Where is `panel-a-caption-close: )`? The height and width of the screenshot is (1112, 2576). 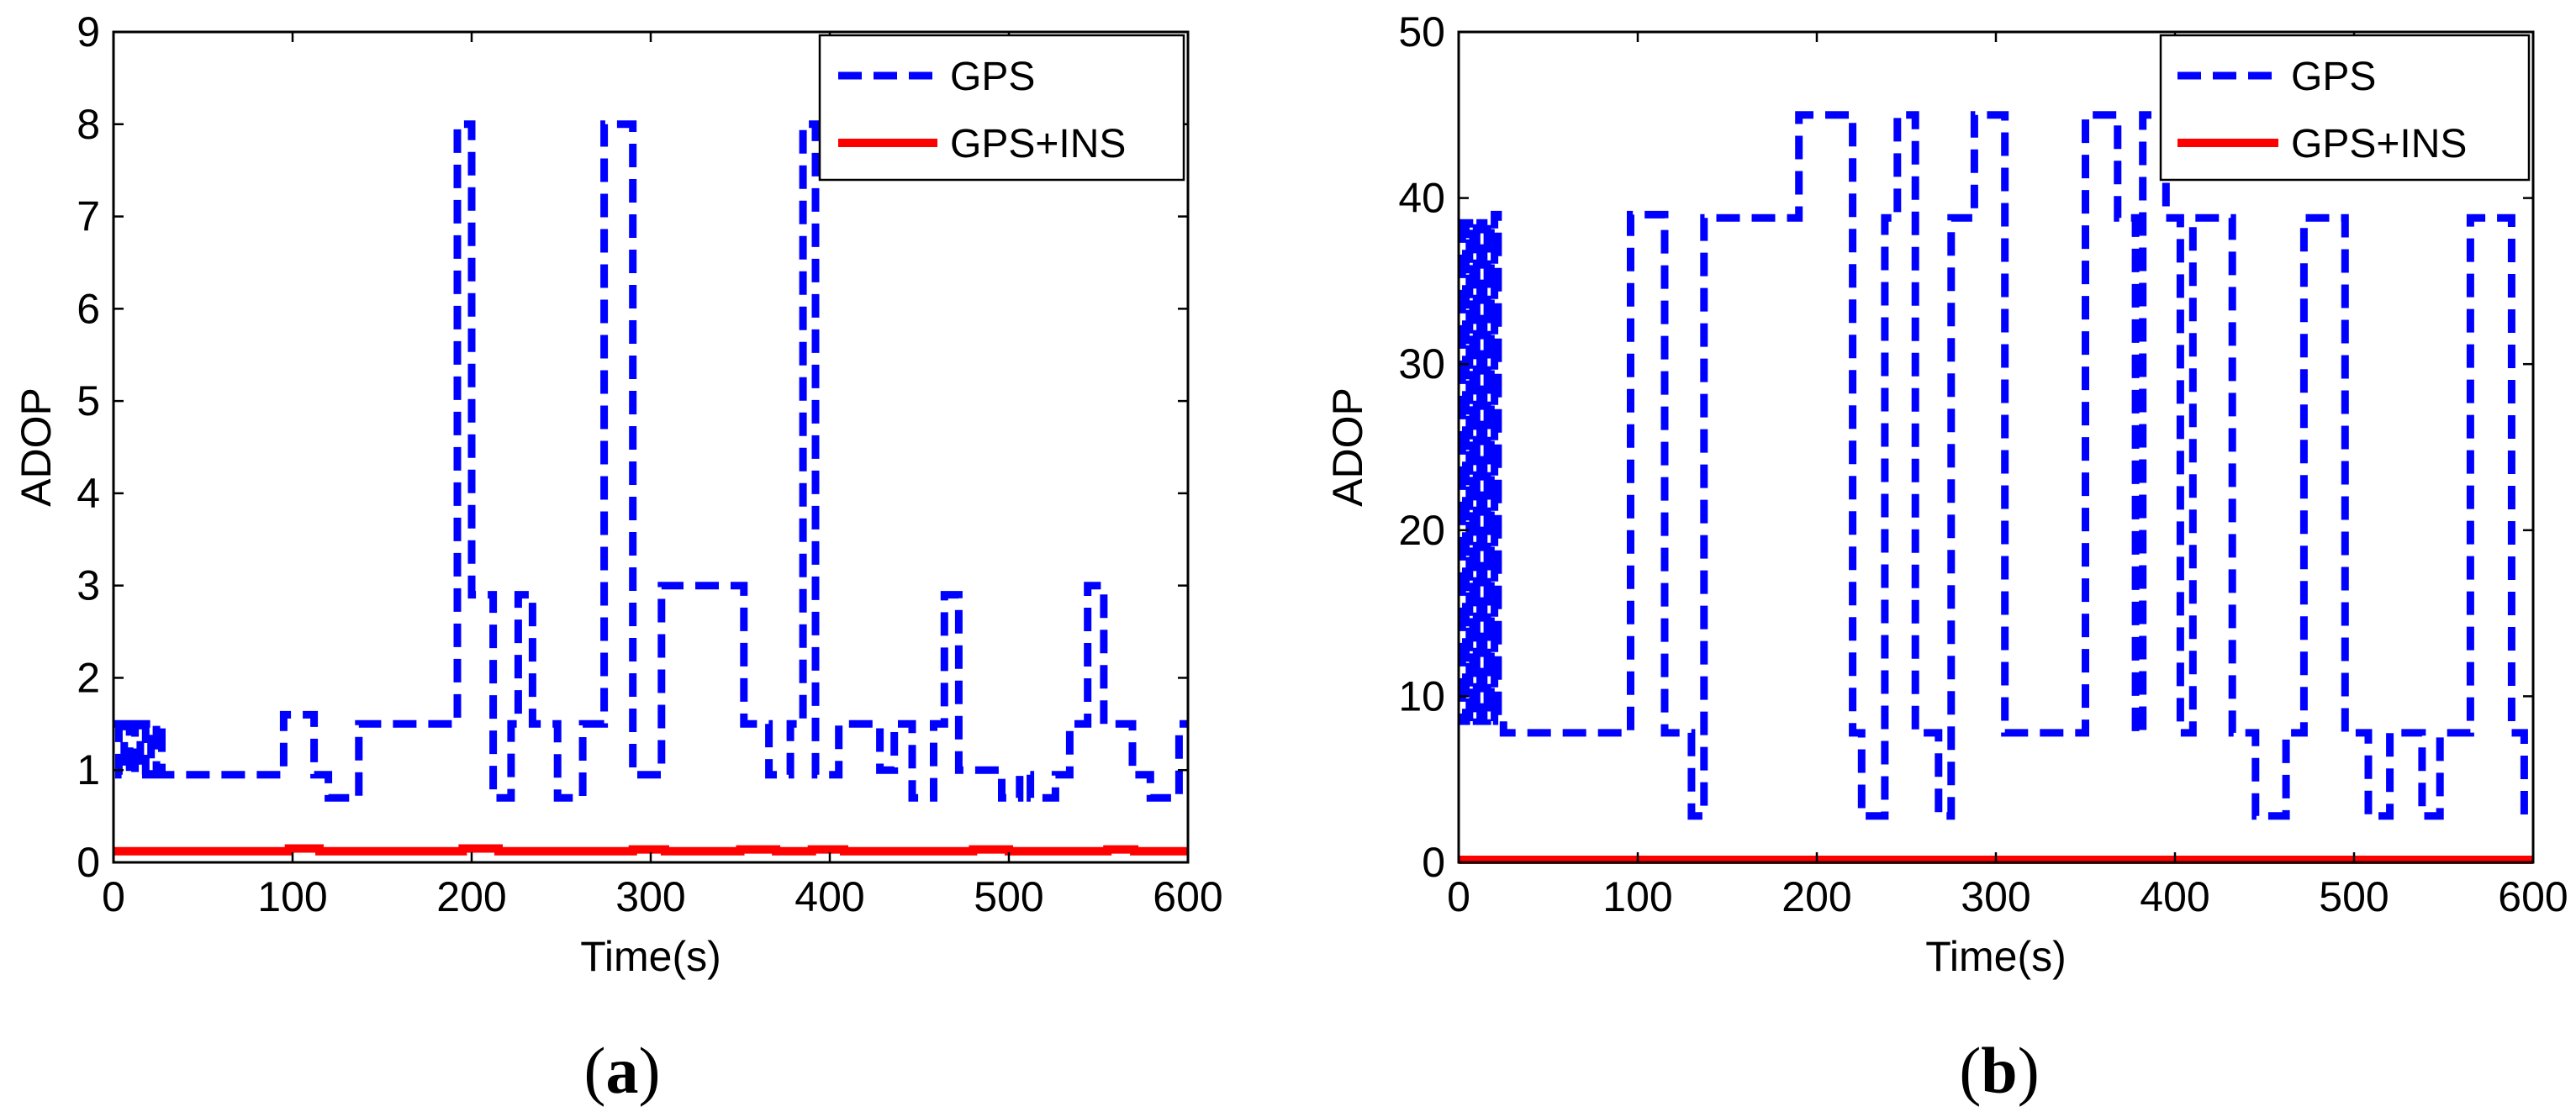
panel-a-caption-close: ) is located at coordinates (650, 1070).